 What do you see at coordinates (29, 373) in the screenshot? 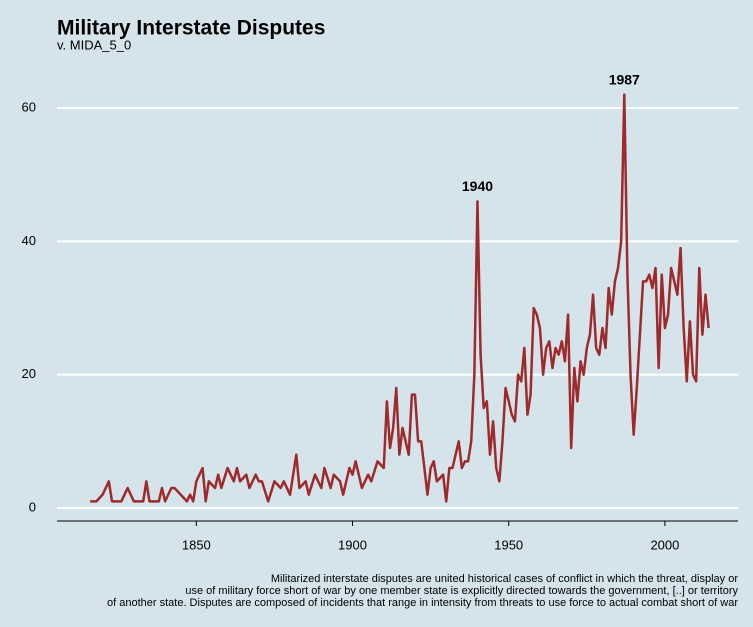
I see `y-tick-label: 20` at bounding box center [29, 373].